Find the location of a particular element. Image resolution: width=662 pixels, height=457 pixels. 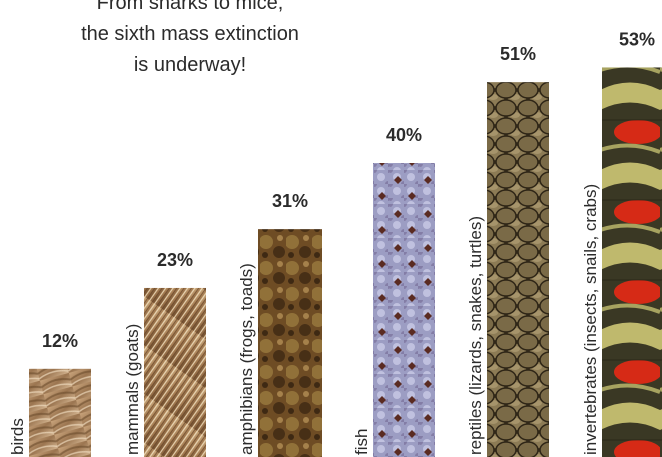

title-line-3: is underway! is located at coordinates (190, 65).